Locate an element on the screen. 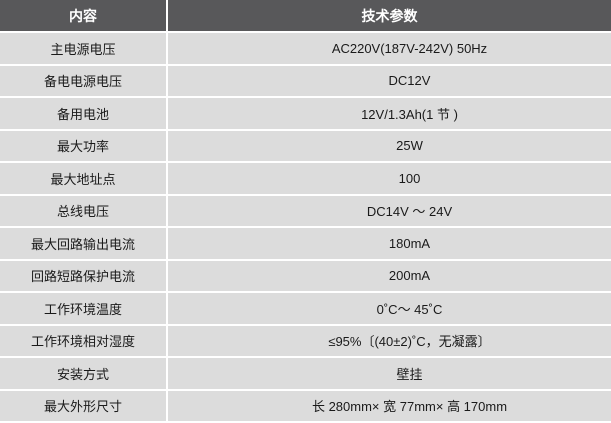 Image resolution: width=611 pixels, height=423 pixels. item-name: 工作环境温度 is located at coordinates (84, 309).